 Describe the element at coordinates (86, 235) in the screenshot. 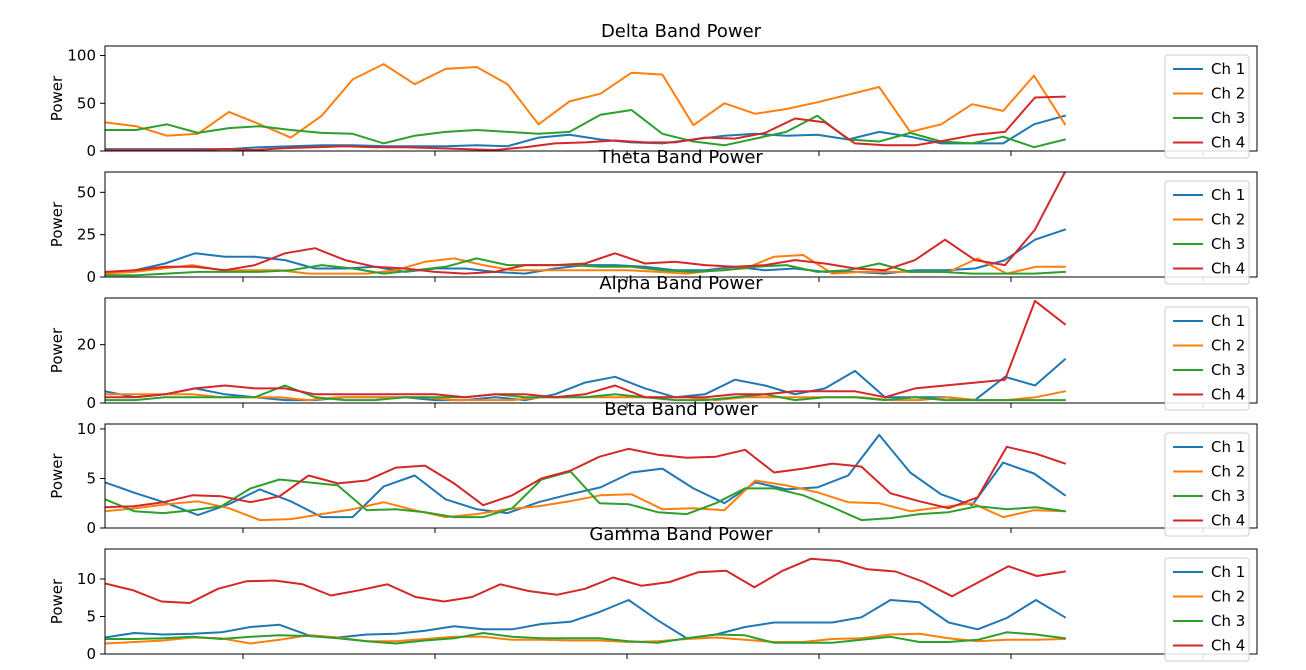

I see `y-tick-label: 25` at that location.